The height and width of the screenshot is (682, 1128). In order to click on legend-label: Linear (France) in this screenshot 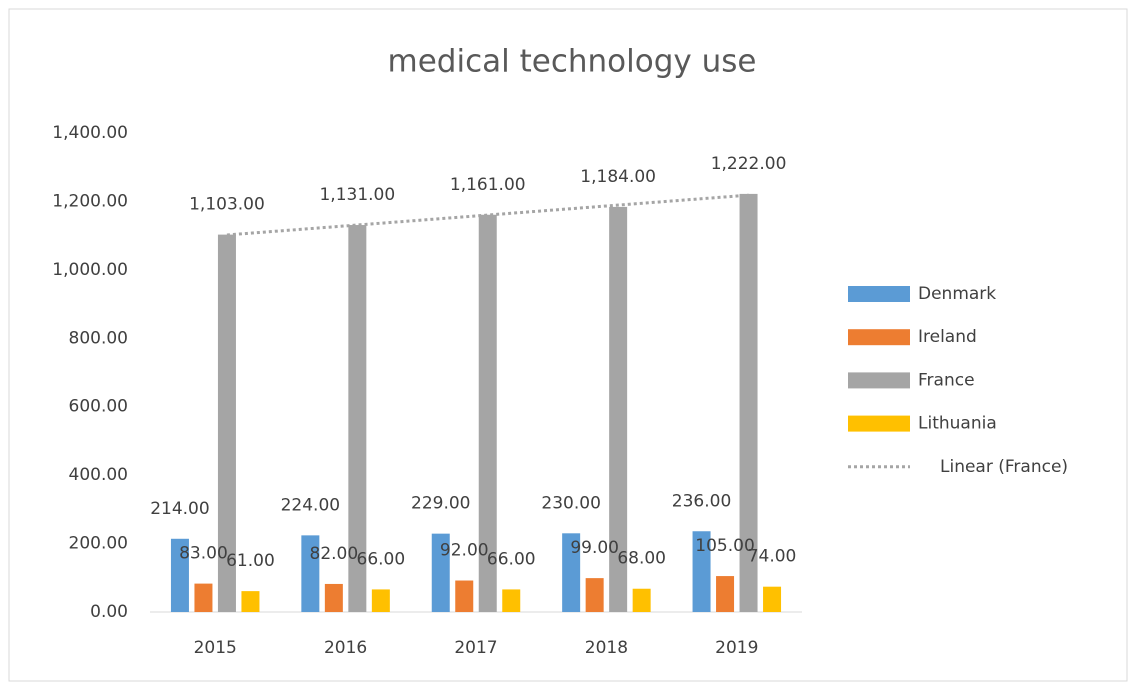, I will do `click(1004, 467)`.